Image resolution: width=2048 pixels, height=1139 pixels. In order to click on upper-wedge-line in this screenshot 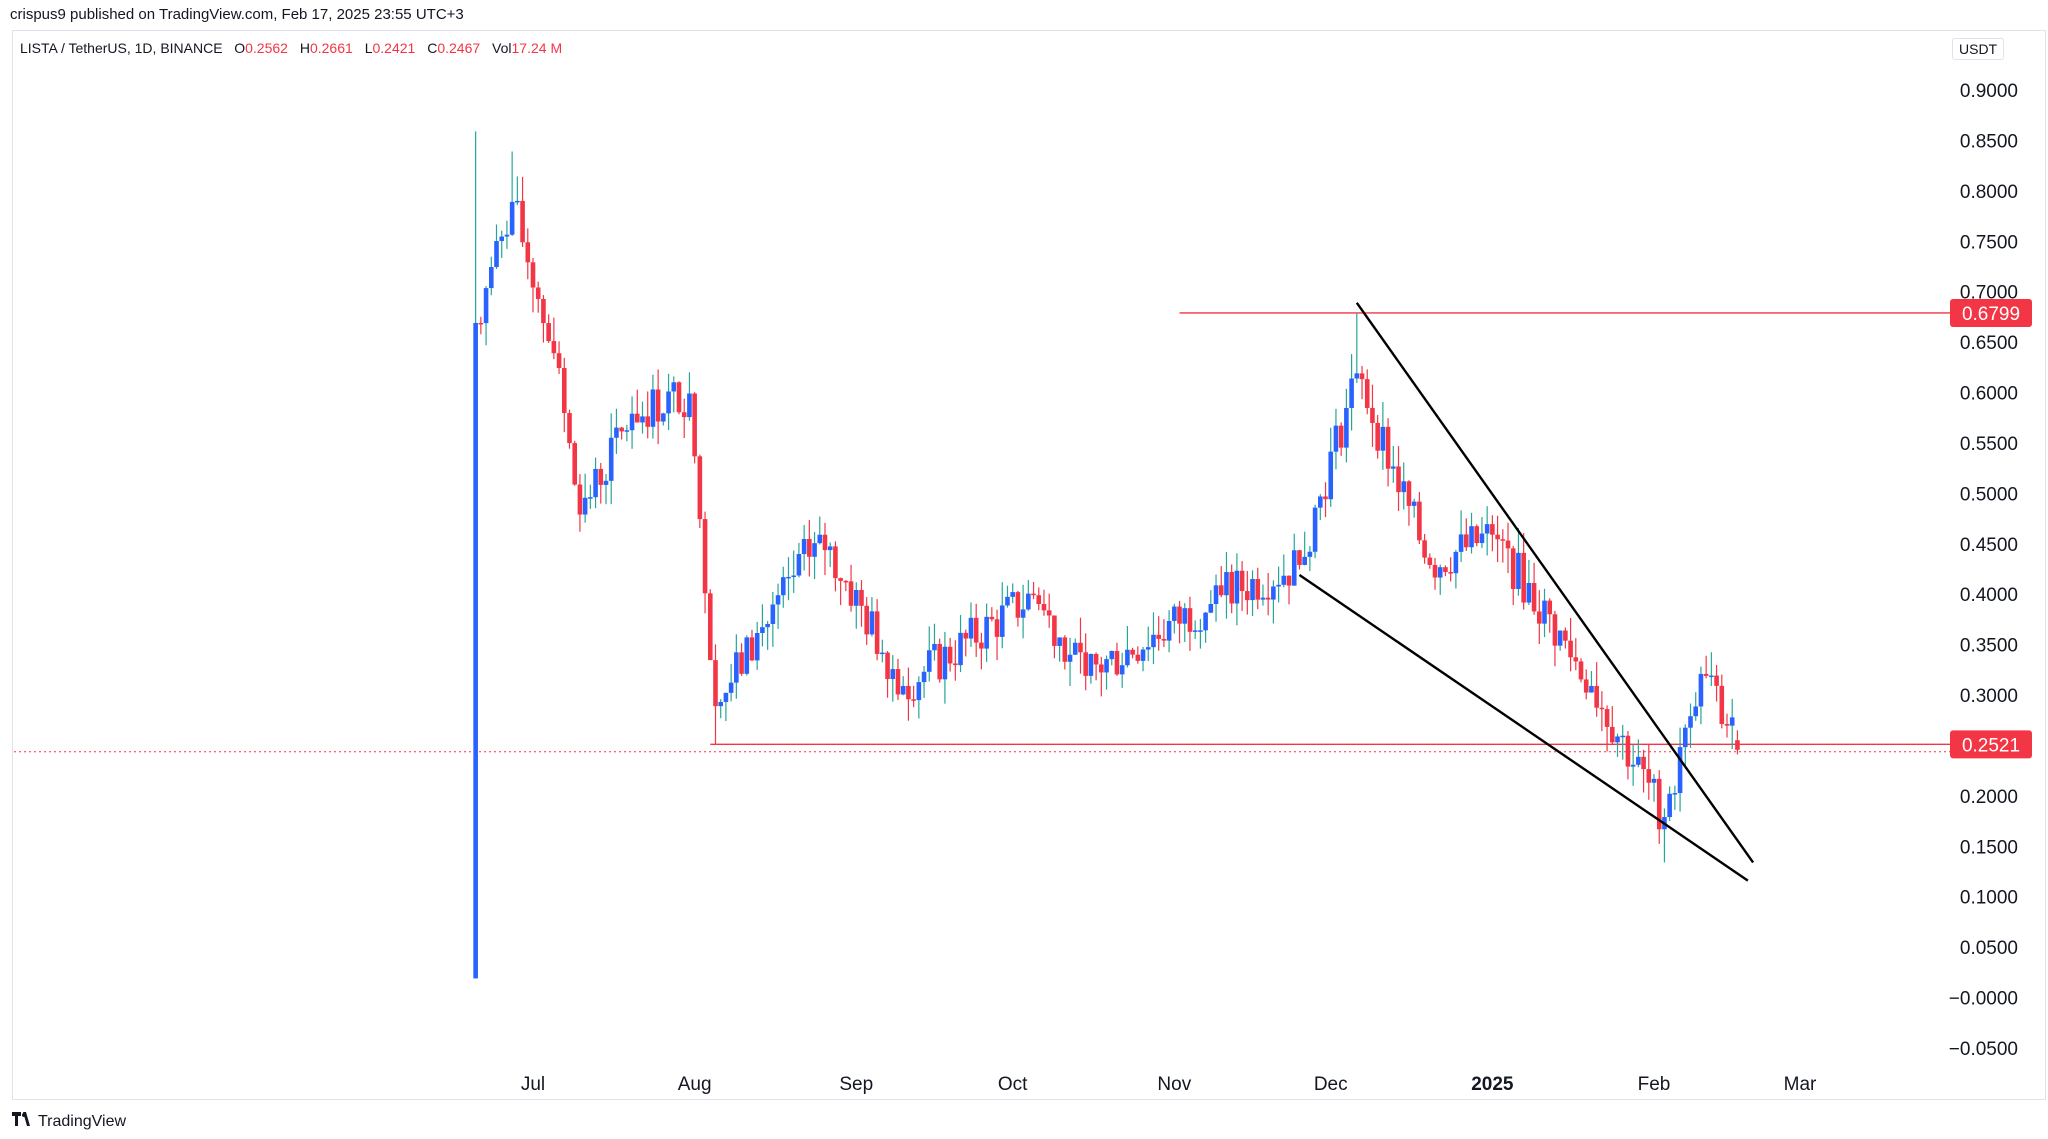, I will do `click(1555, 583)`.